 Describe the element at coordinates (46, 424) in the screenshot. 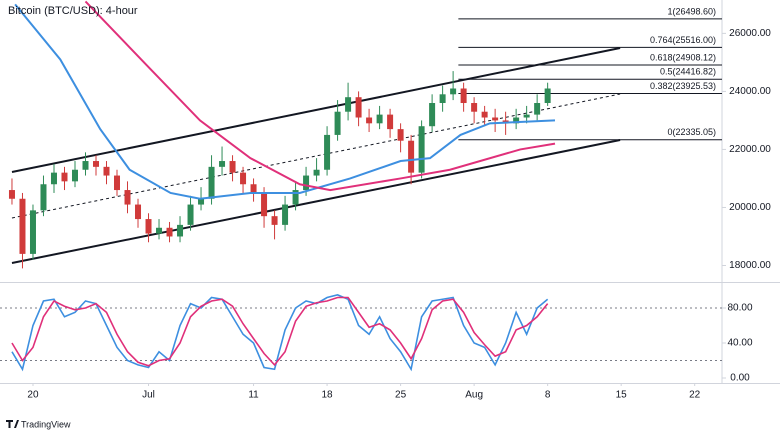

I see `brand-name: TradingView` at that location.